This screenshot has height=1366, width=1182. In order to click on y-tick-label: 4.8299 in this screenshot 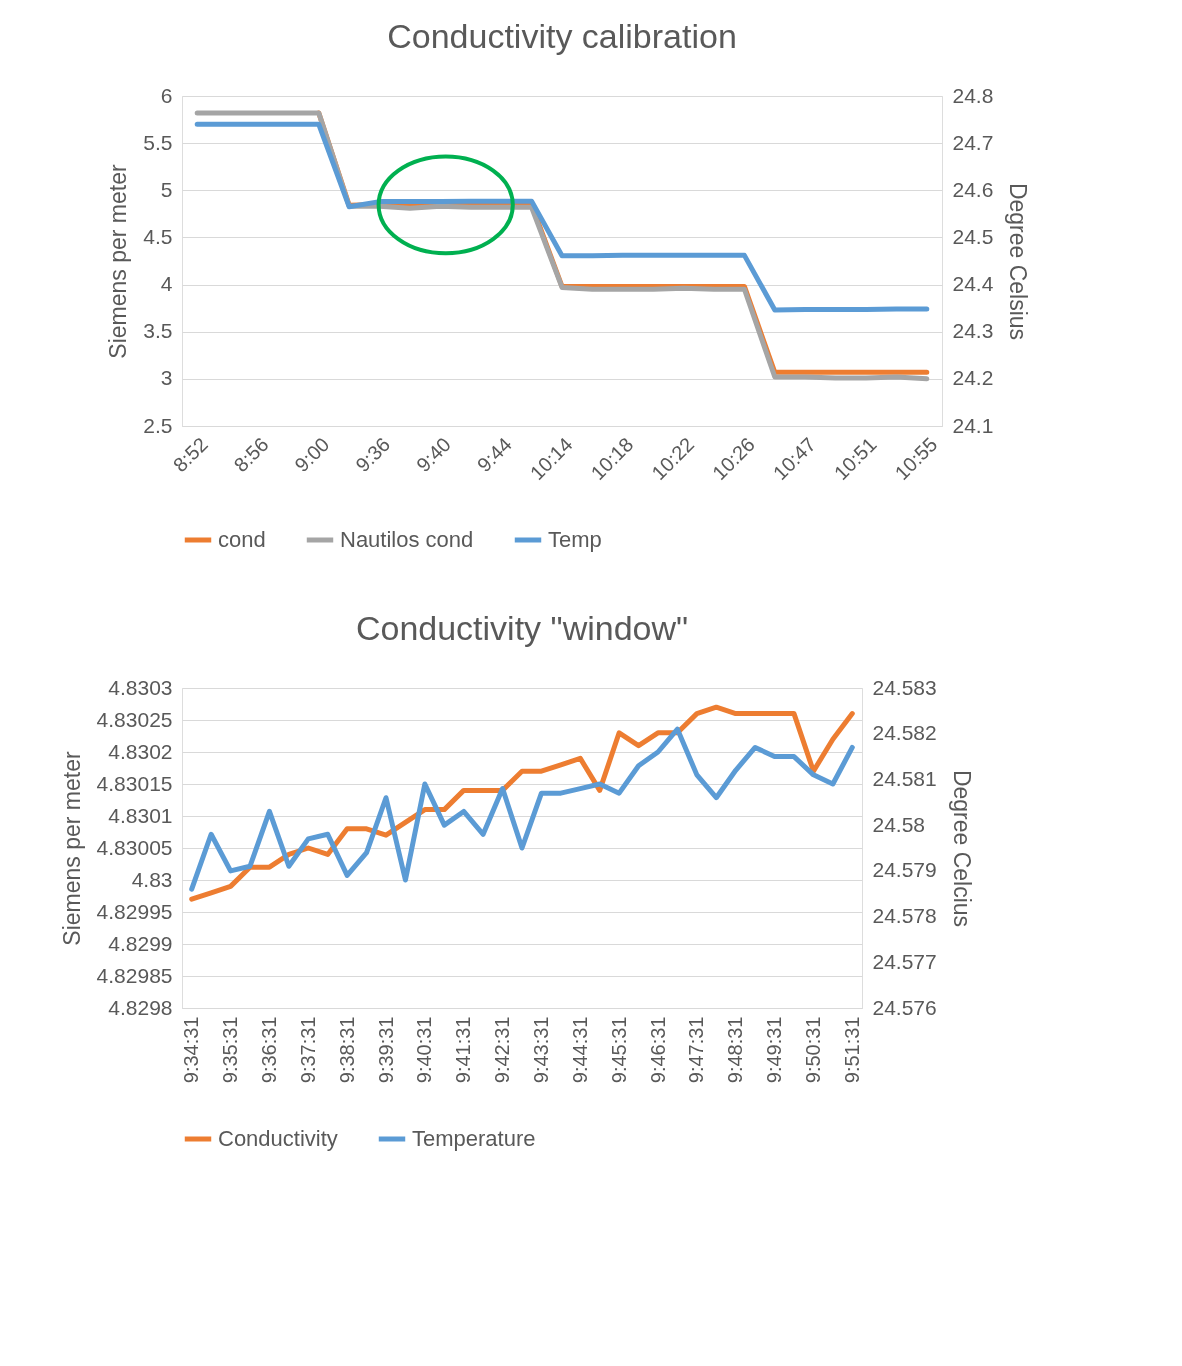, I will do `click(140, 943)`.